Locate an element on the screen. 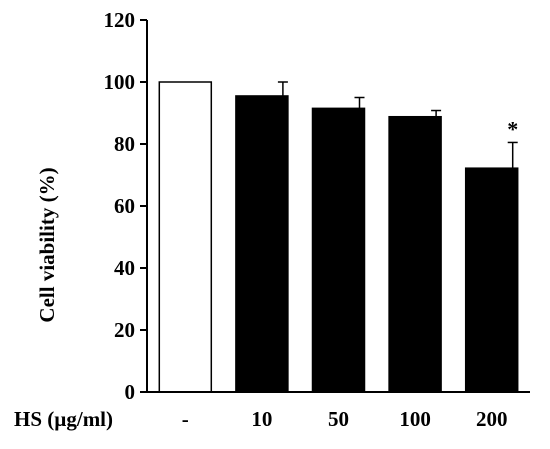  error-bars is located at coordinates (397, 125).